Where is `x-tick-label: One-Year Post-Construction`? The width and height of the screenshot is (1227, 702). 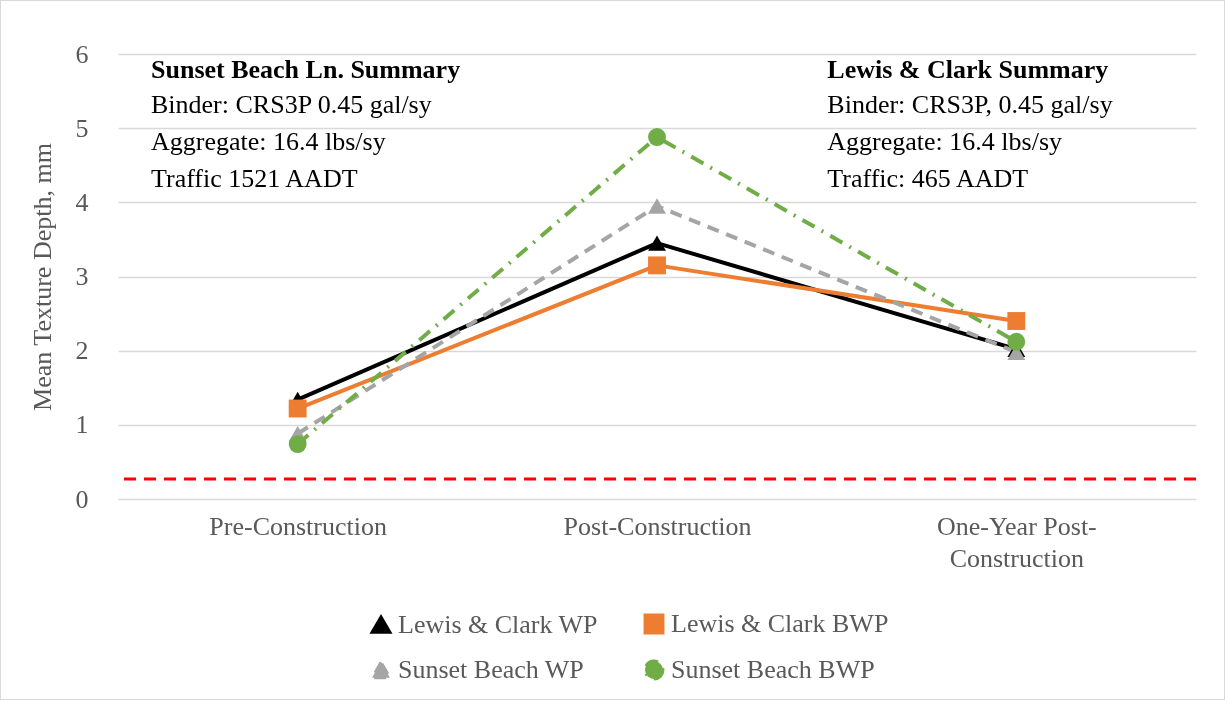
x-tick-label: One-Year Post-Construction is located at coordinates (1016, 542).